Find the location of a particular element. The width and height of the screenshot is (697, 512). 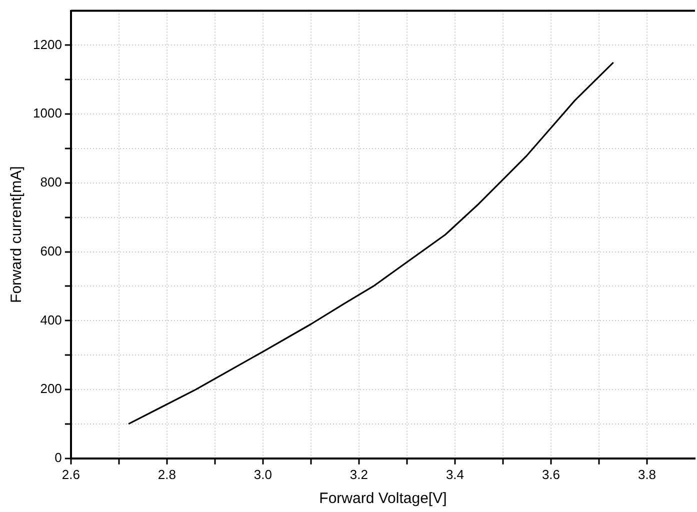

y-tick-label: 800 is located at coordinates (51, 182).